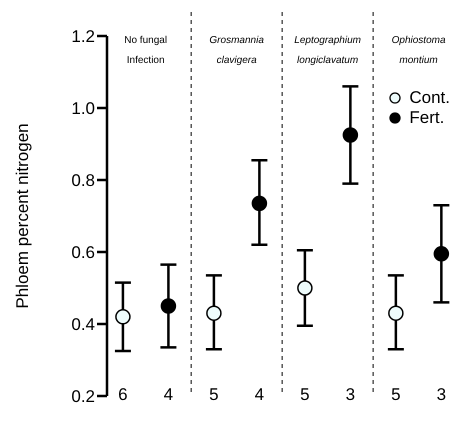 Image resolution: width=455 pixels, height=445 pixels. Describe the element at coordinates (123, 394) in the screenshot. I see `x-tick-label: 6` at that location.